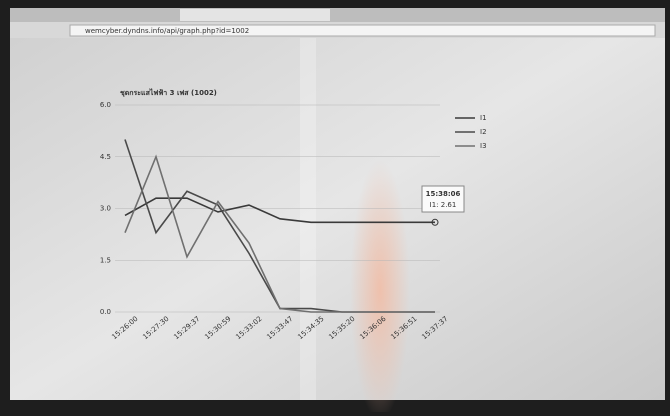 This screenshot has height=416, width=670. Describe the element at coordinates (105, 157) in the screenshot. I see `y-tick-label: 4.5` at that location.